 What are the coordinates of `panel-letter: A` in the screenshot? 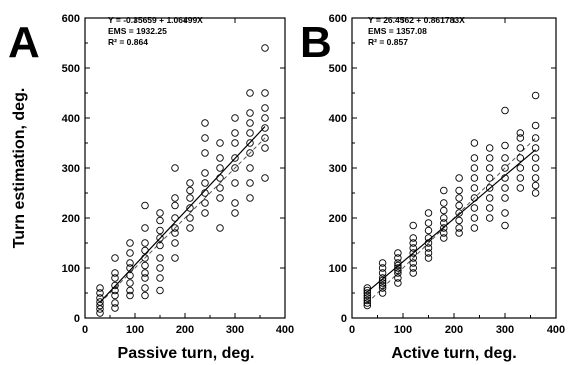 It's located at (24, 42).